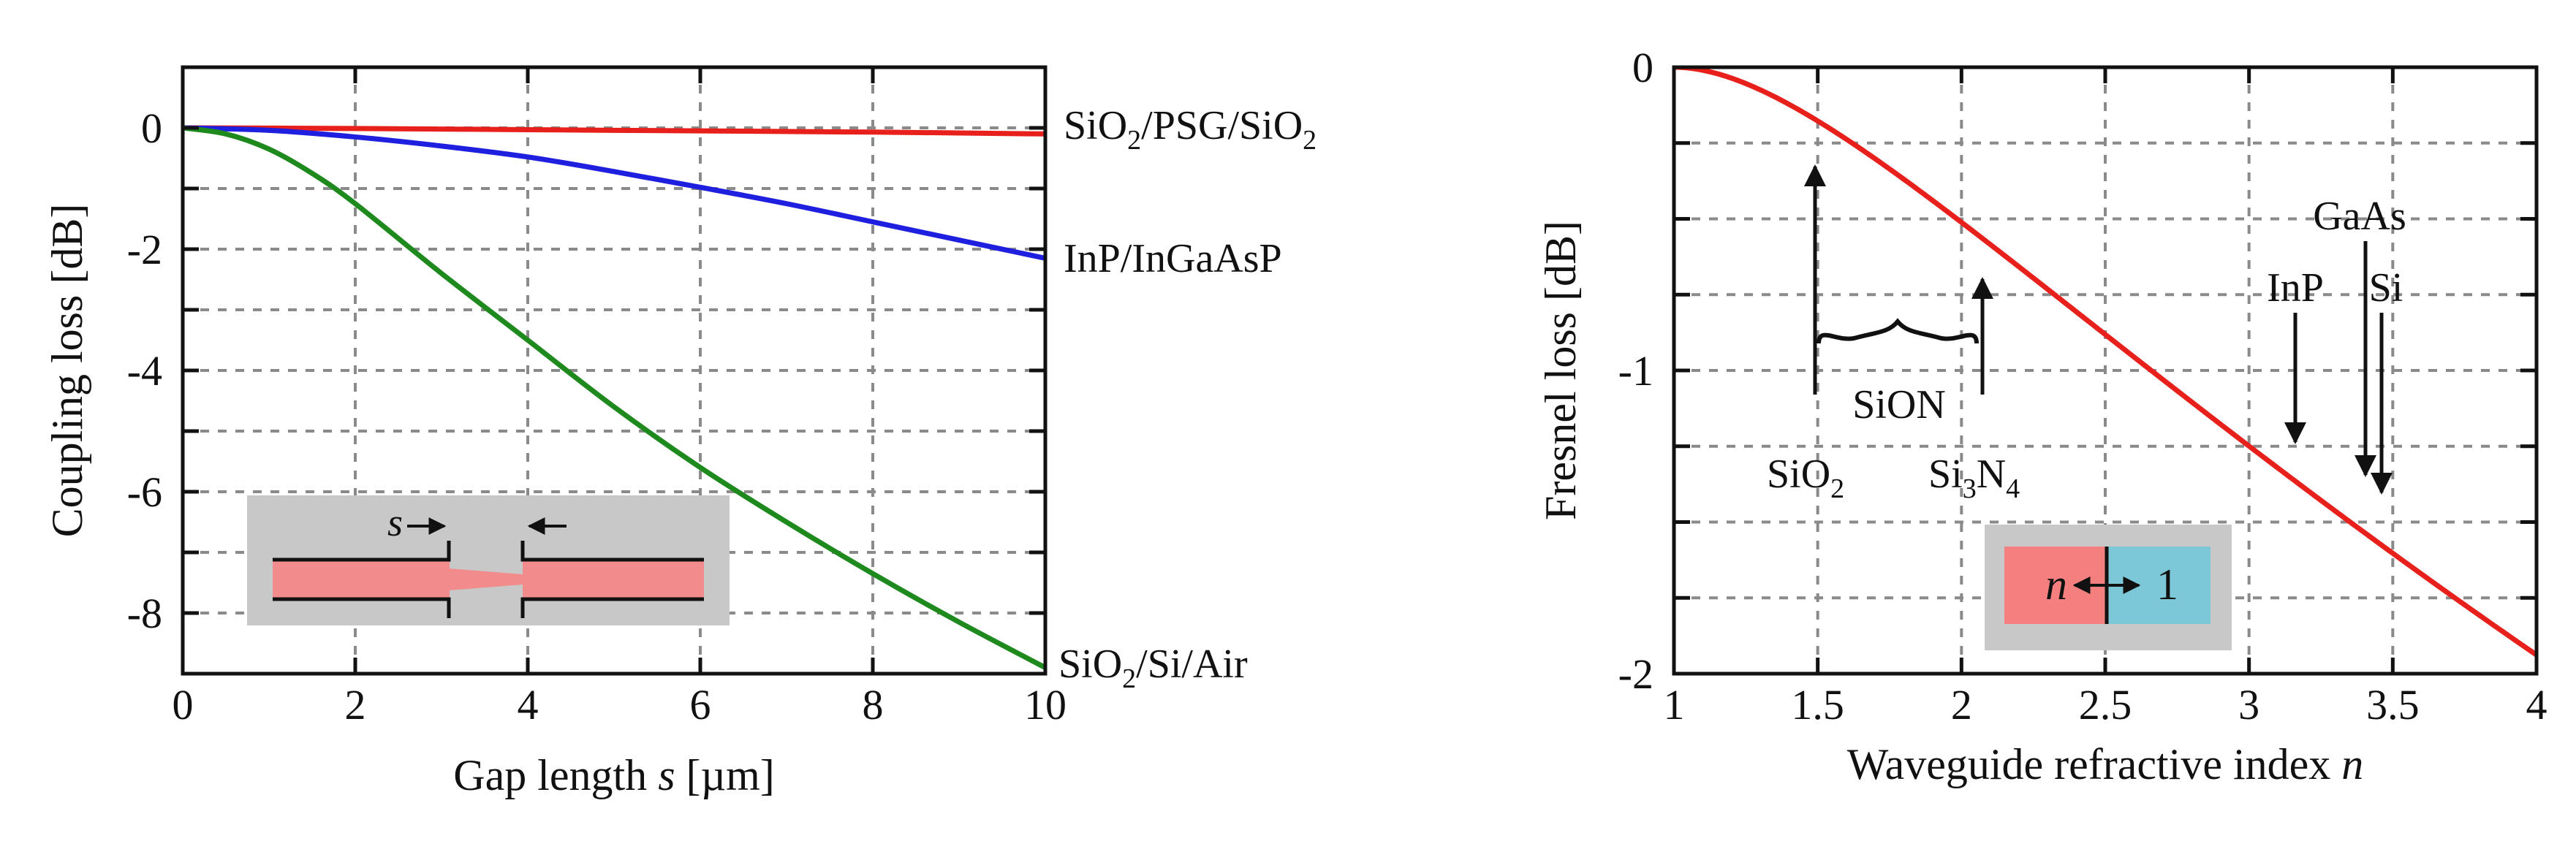  What do you see at coordinates (2295, 288) in the screenshot?
I see `inp-label: InP` at bounding box center [2295, 288].